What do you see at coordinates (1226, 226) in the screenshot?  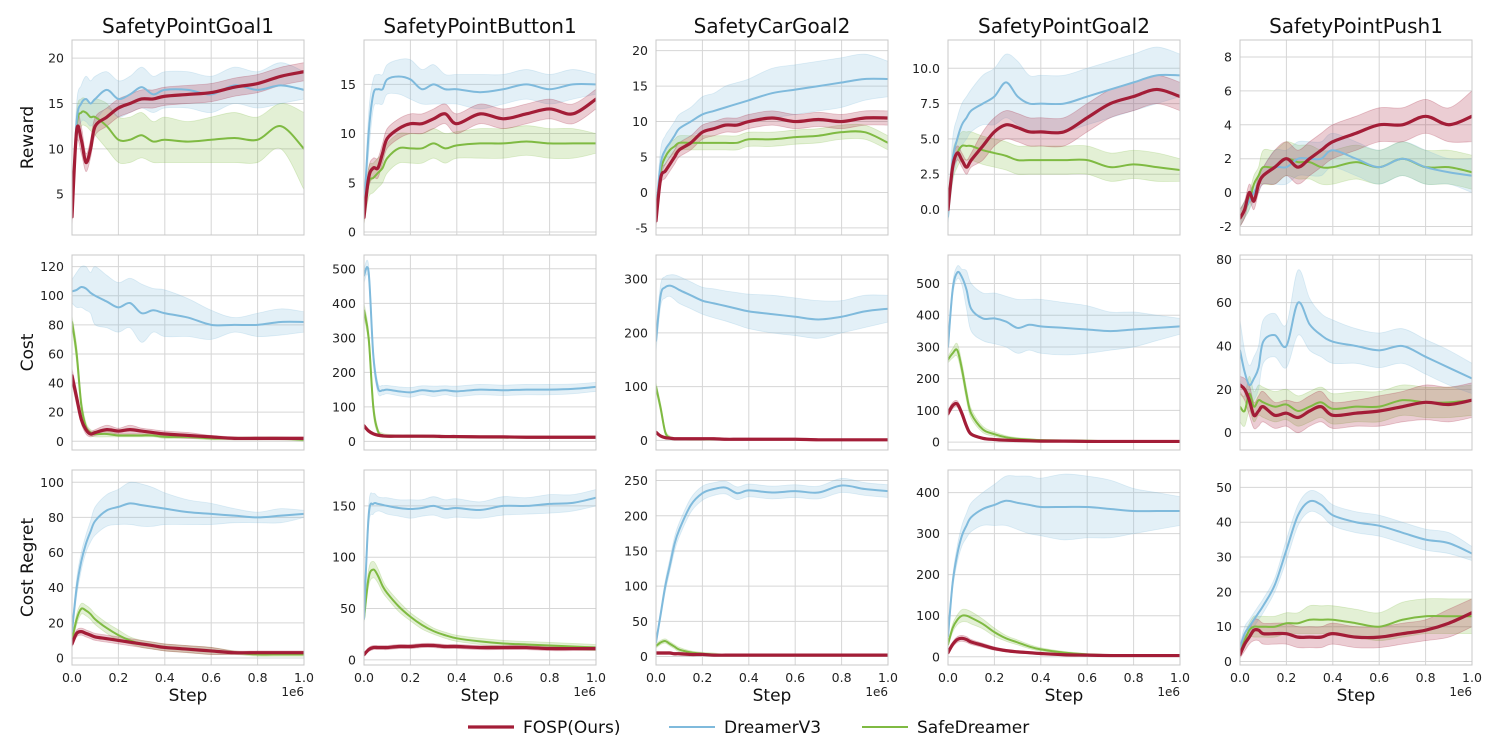 I see `ytick-label: -2` at bounding box center [1226, 226].